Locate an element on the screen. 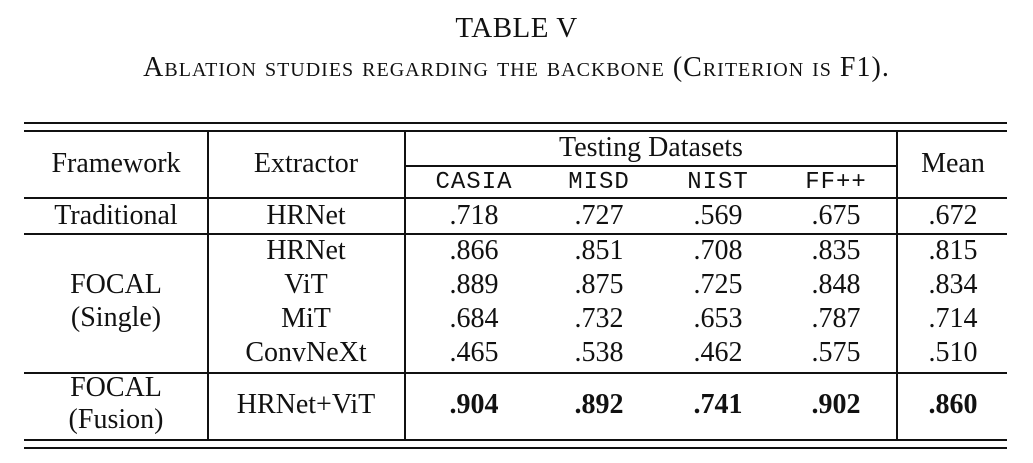  row-mean: .510 is located at coordinates (953, 352).